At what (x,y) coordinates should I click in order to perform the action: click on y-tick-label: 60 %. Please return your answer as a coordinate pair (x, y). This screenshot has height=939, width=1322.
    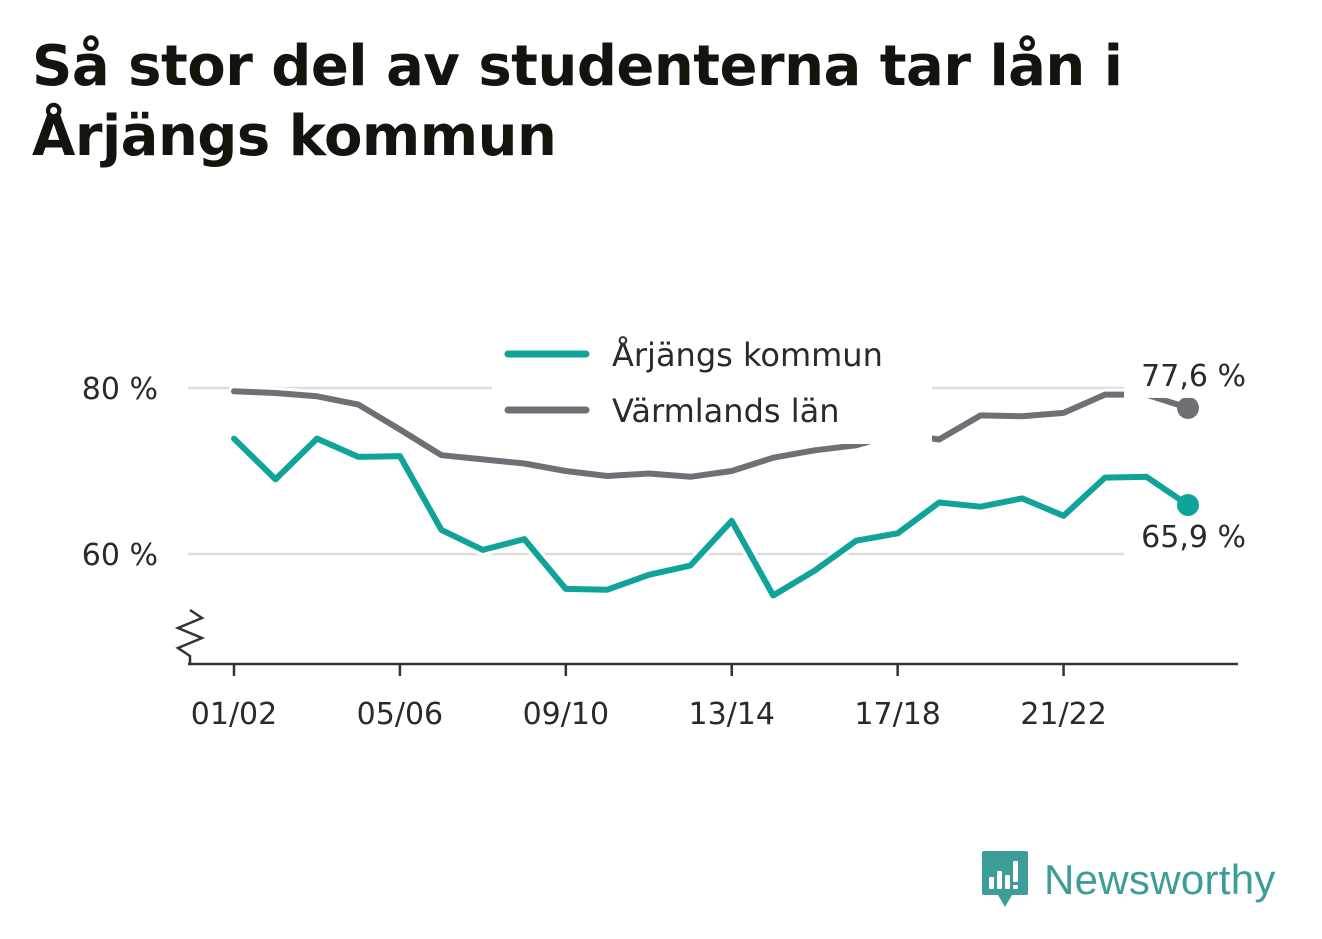
    Looking at the image, I should click on (120, 555).